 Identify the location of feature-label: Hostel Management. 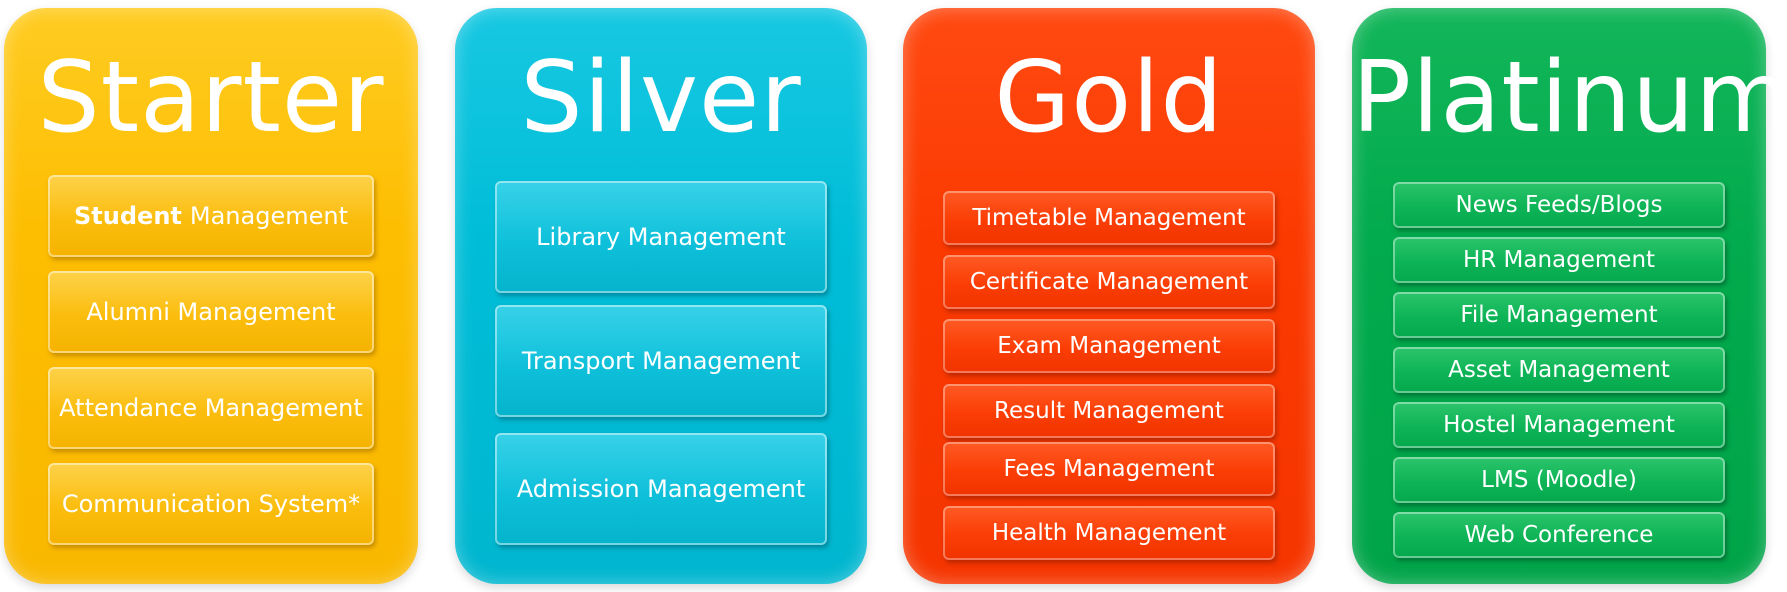
(1559, 425).